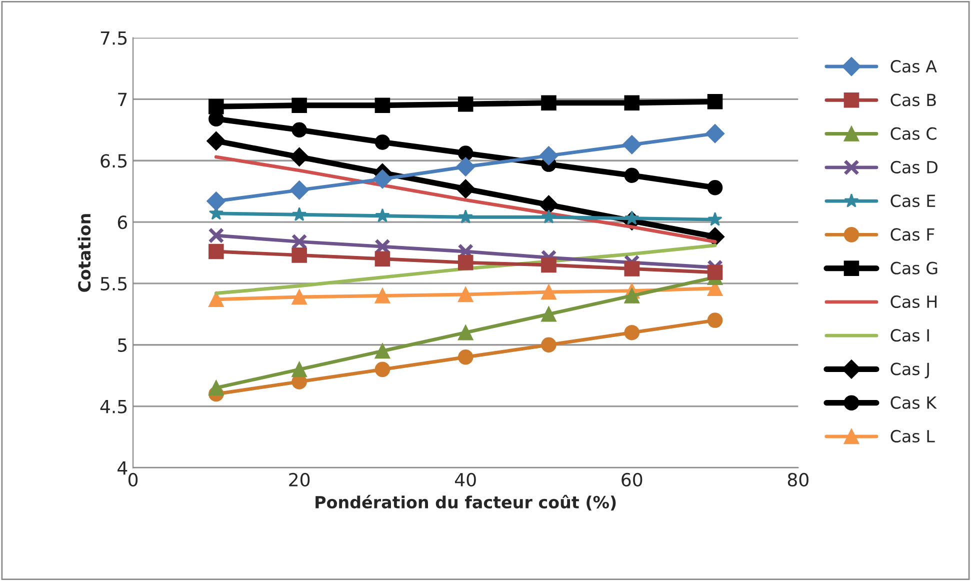 The height and width of the screenshot is (581, 971). I want to click on y-tick-label: 4.5, so click(113, 407).